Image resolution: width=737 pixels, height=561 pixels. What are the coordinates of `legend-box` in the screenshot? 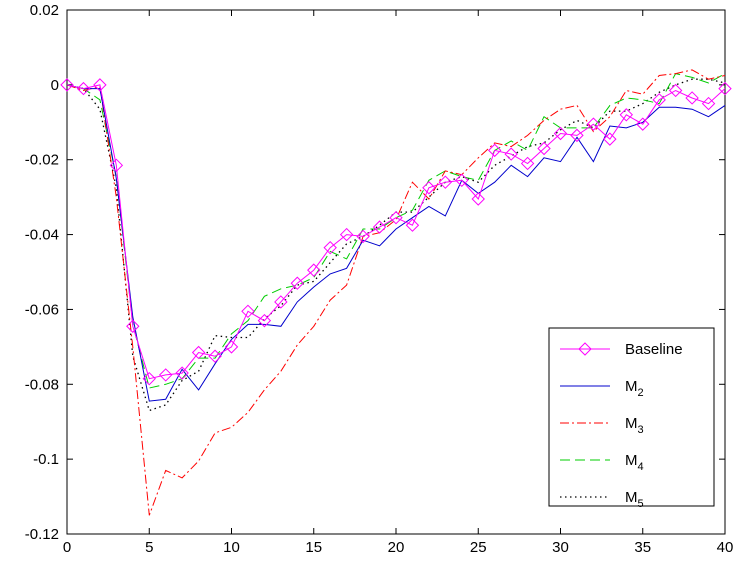 It's located at (631, 417).